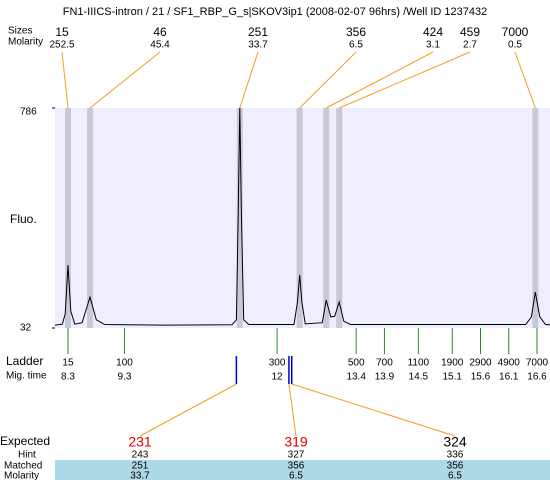 The height and width of the screenshot is (480, 550). I want to click on ladder-time: 9.3, so click(125, 377).